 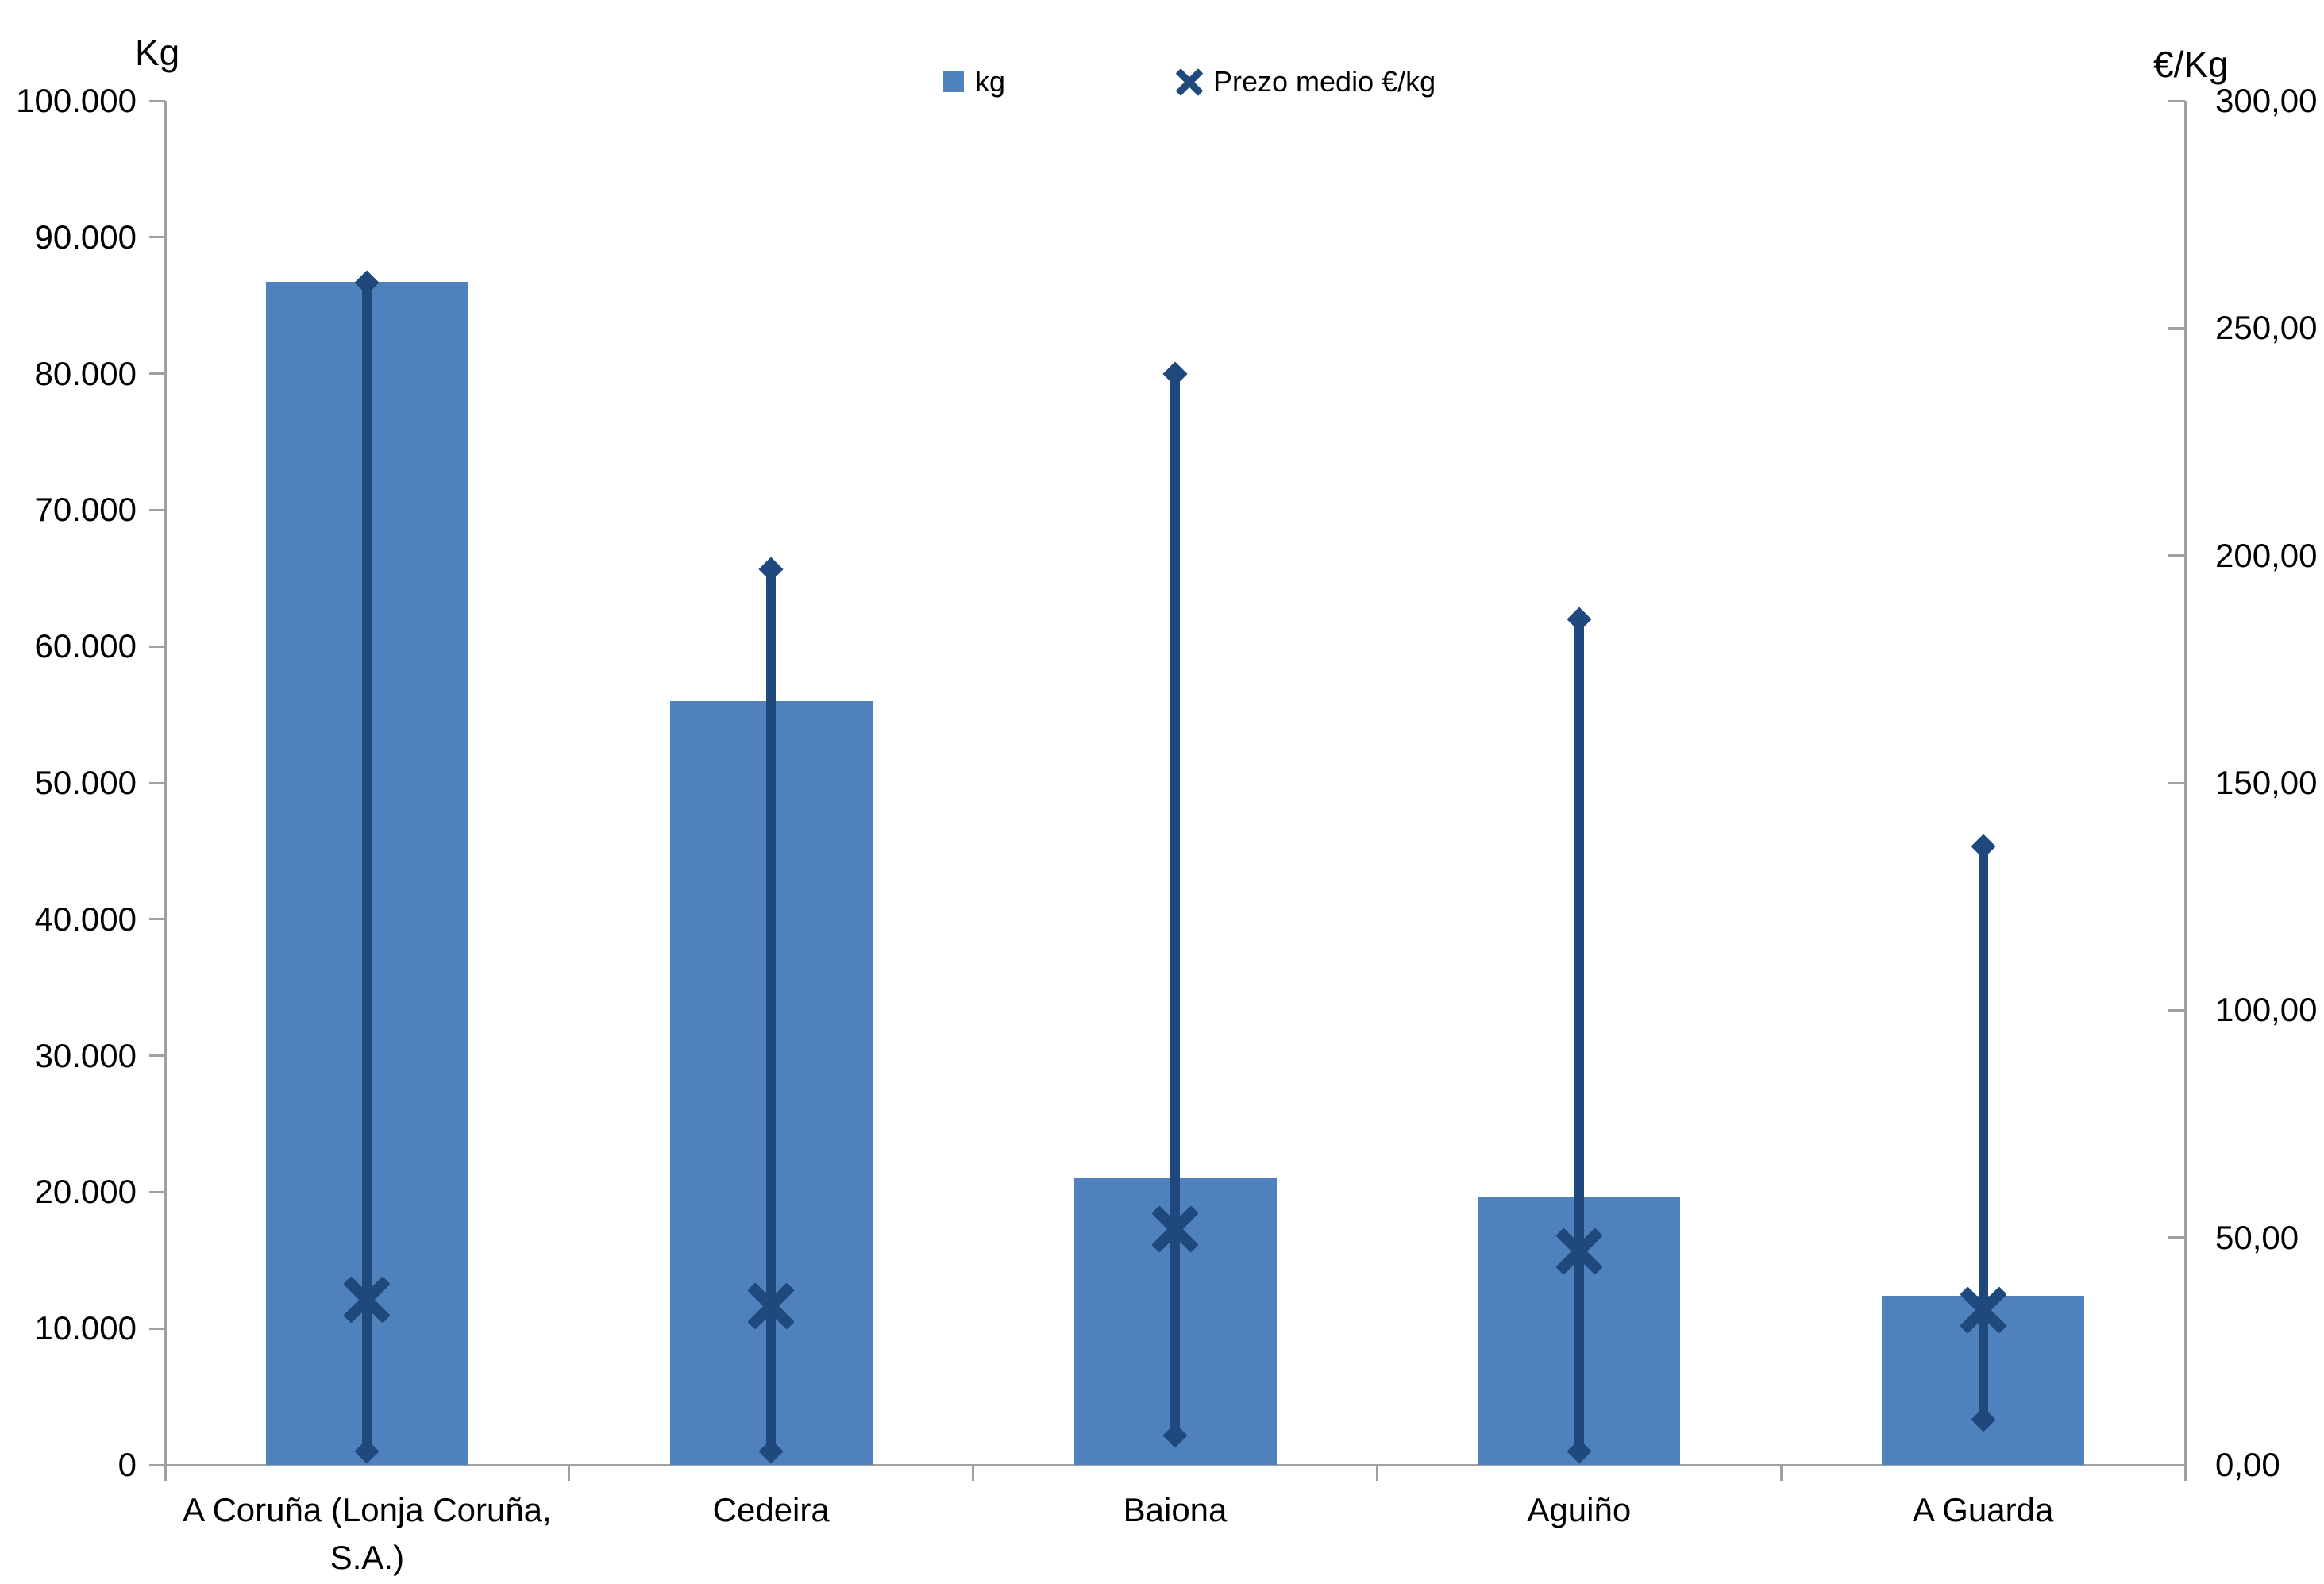 What do you see at coordinates (165, 791) in the screenshot?
I see `left-axis-line` at bounding box center [165, 791].